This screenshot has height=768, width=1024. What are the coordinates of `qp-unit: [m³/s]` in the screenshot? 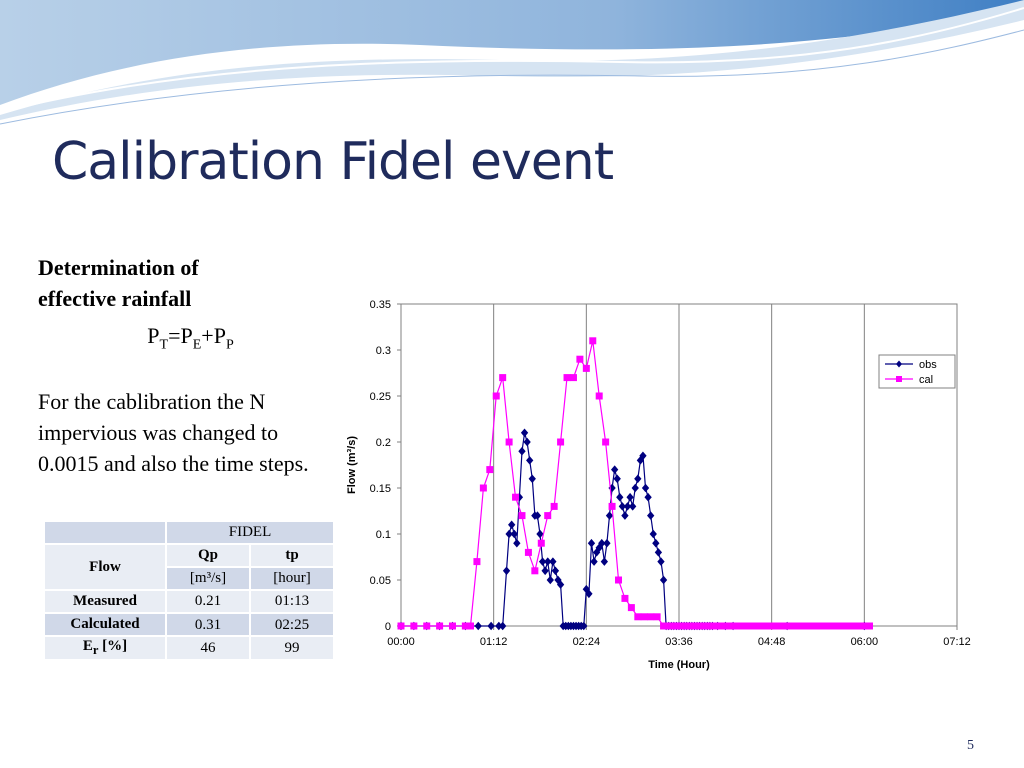 It's located at (208, 578).